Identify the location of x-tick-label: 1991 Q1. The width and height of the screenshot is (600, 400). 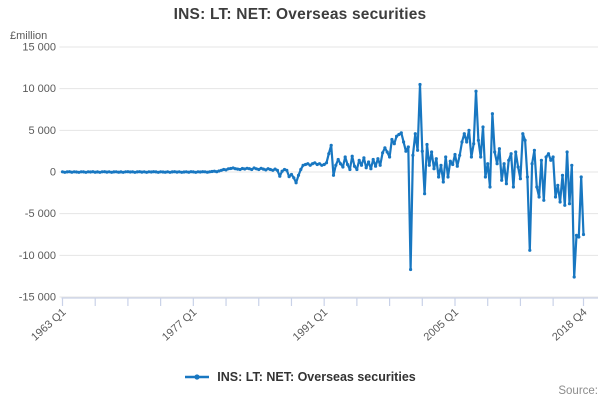
(310, 324).